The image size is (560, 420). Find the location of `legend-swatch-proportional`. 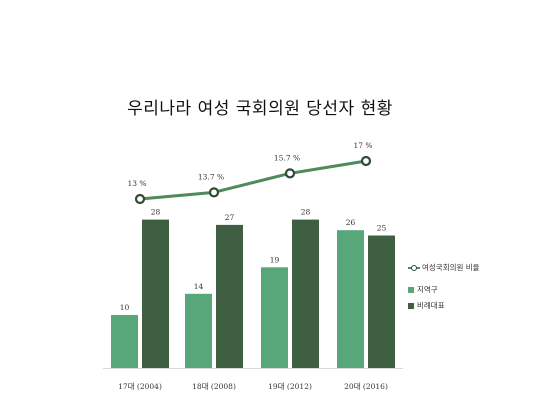

legend-swatch-proportional is located at coordinates (411, 306).